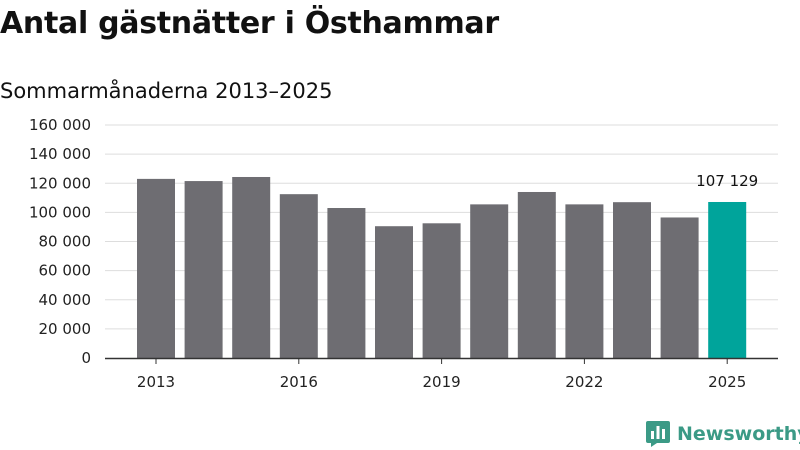 The width and height of the screenshot is (800, 450). What do you see at coordinates (394, 292) in the screenshot?
I see `bar-2018` at bounding box center [394, 292].